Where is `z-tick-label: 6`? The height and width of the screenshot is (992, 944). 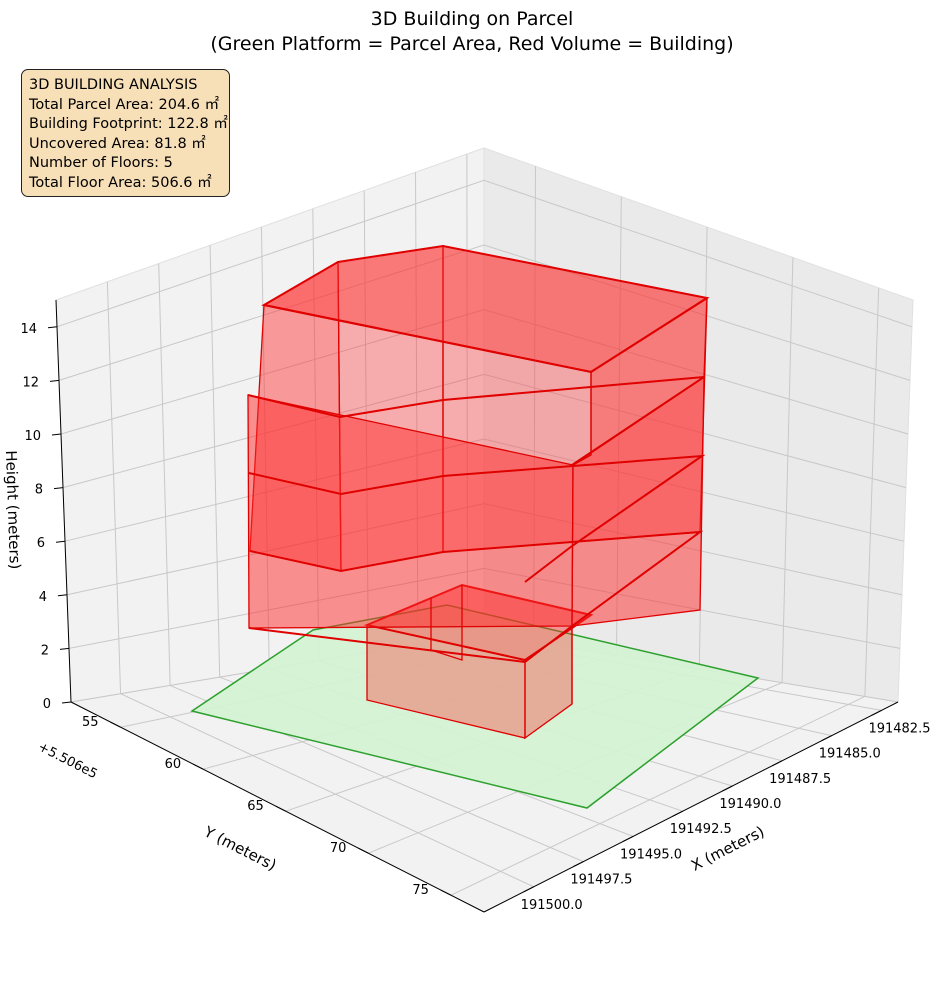 z-tick-label: 6 is located at coordinates (41, 543).